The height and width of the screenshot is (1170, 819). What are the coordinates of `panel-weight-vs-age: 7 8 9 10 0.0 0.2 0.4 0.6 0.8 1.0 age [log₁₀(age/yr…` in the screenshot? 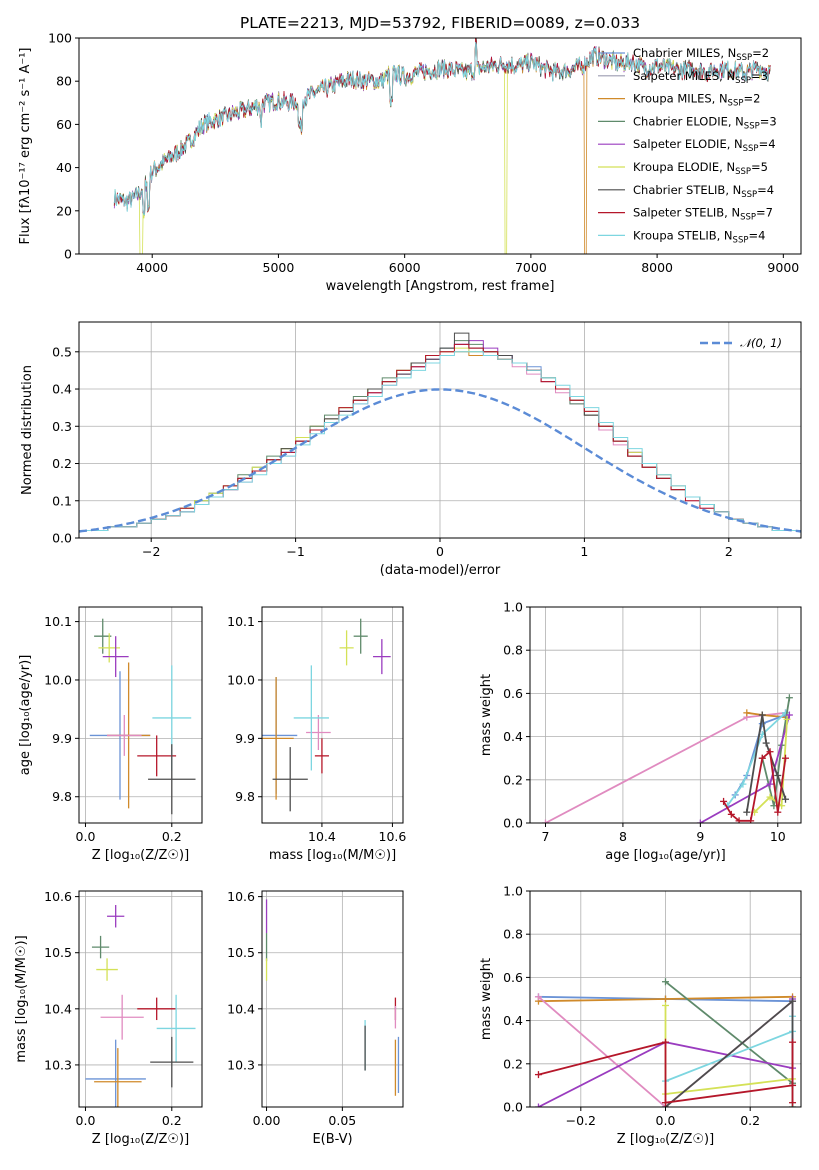 It's located at (640, 731).